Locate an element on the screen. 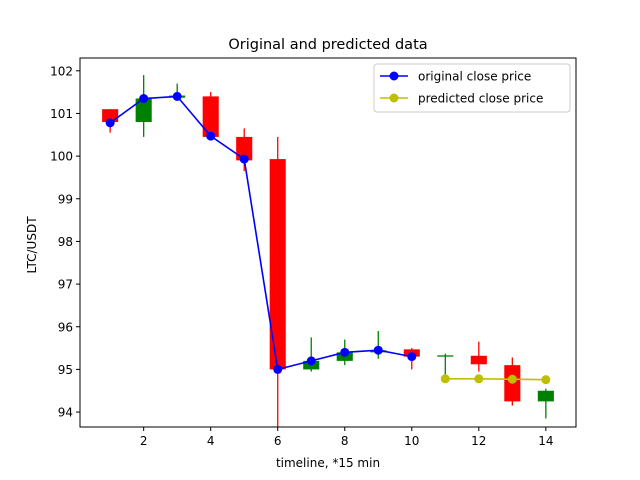 The width and height of the screenshot is (640, 480). x-axis-label: timeline, *15 min is located at coordinates (328, 463).